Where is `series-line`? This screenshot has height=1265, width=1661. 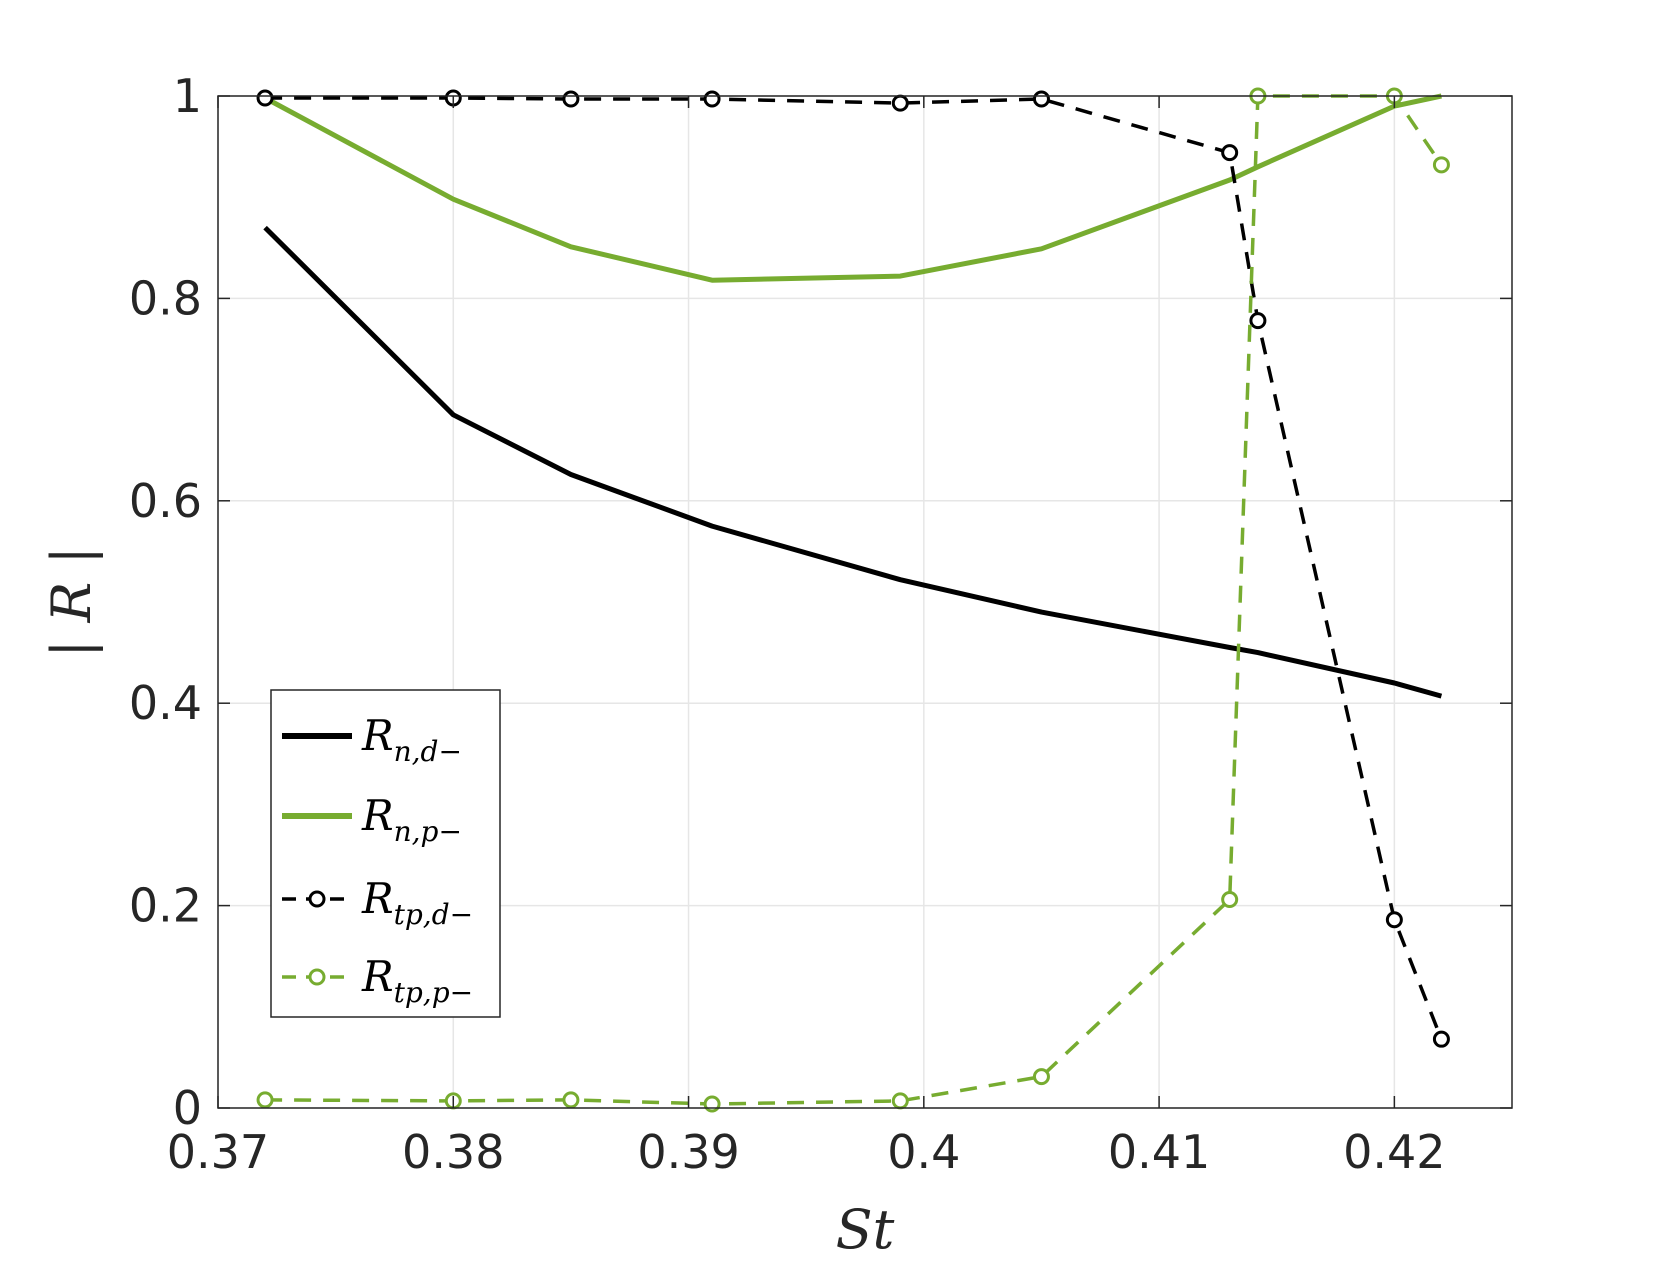
series-line is located at coordinates (852, 188).